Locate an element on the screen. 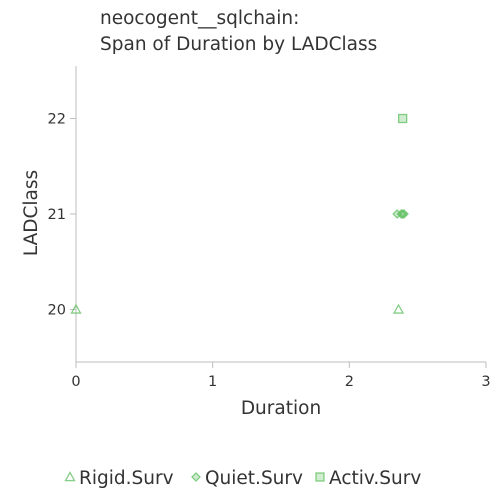 Image resolution: width=500 pixels, height=500 pixels. x-tick-label: 0 is located at coordinates (75, 382).